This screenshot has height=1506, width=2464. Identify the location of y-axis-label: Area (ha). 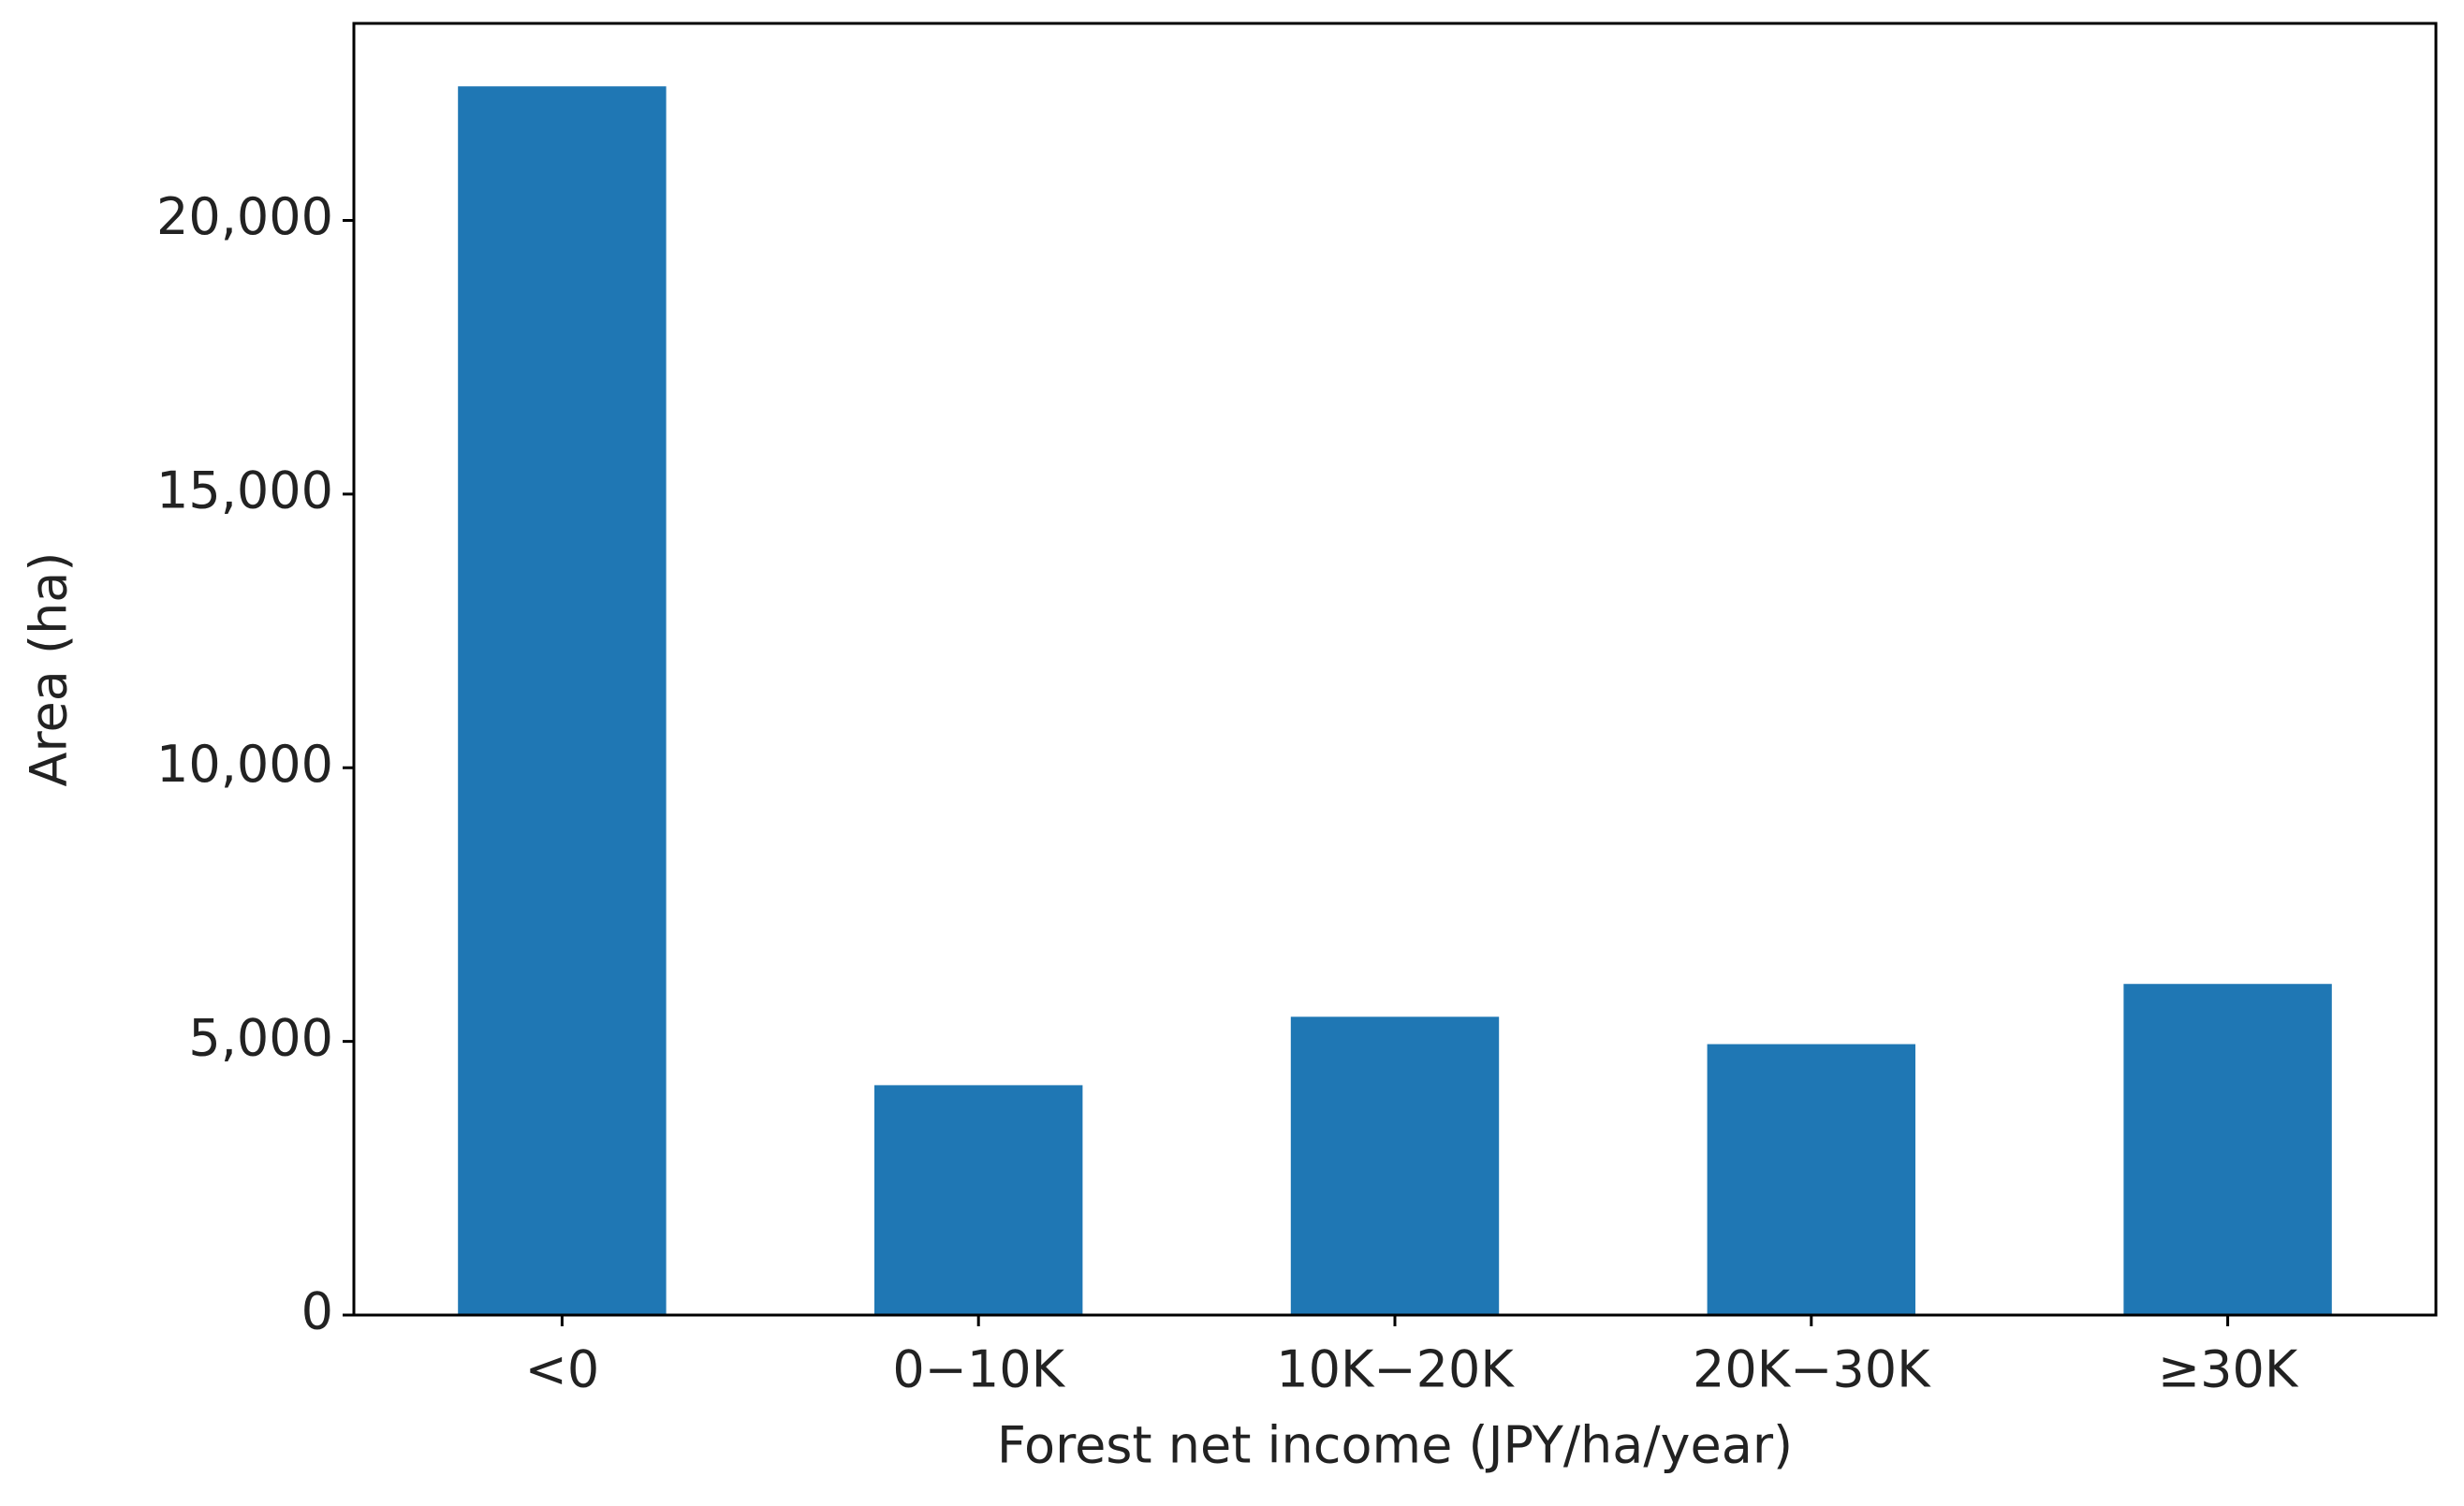
(49, 669).